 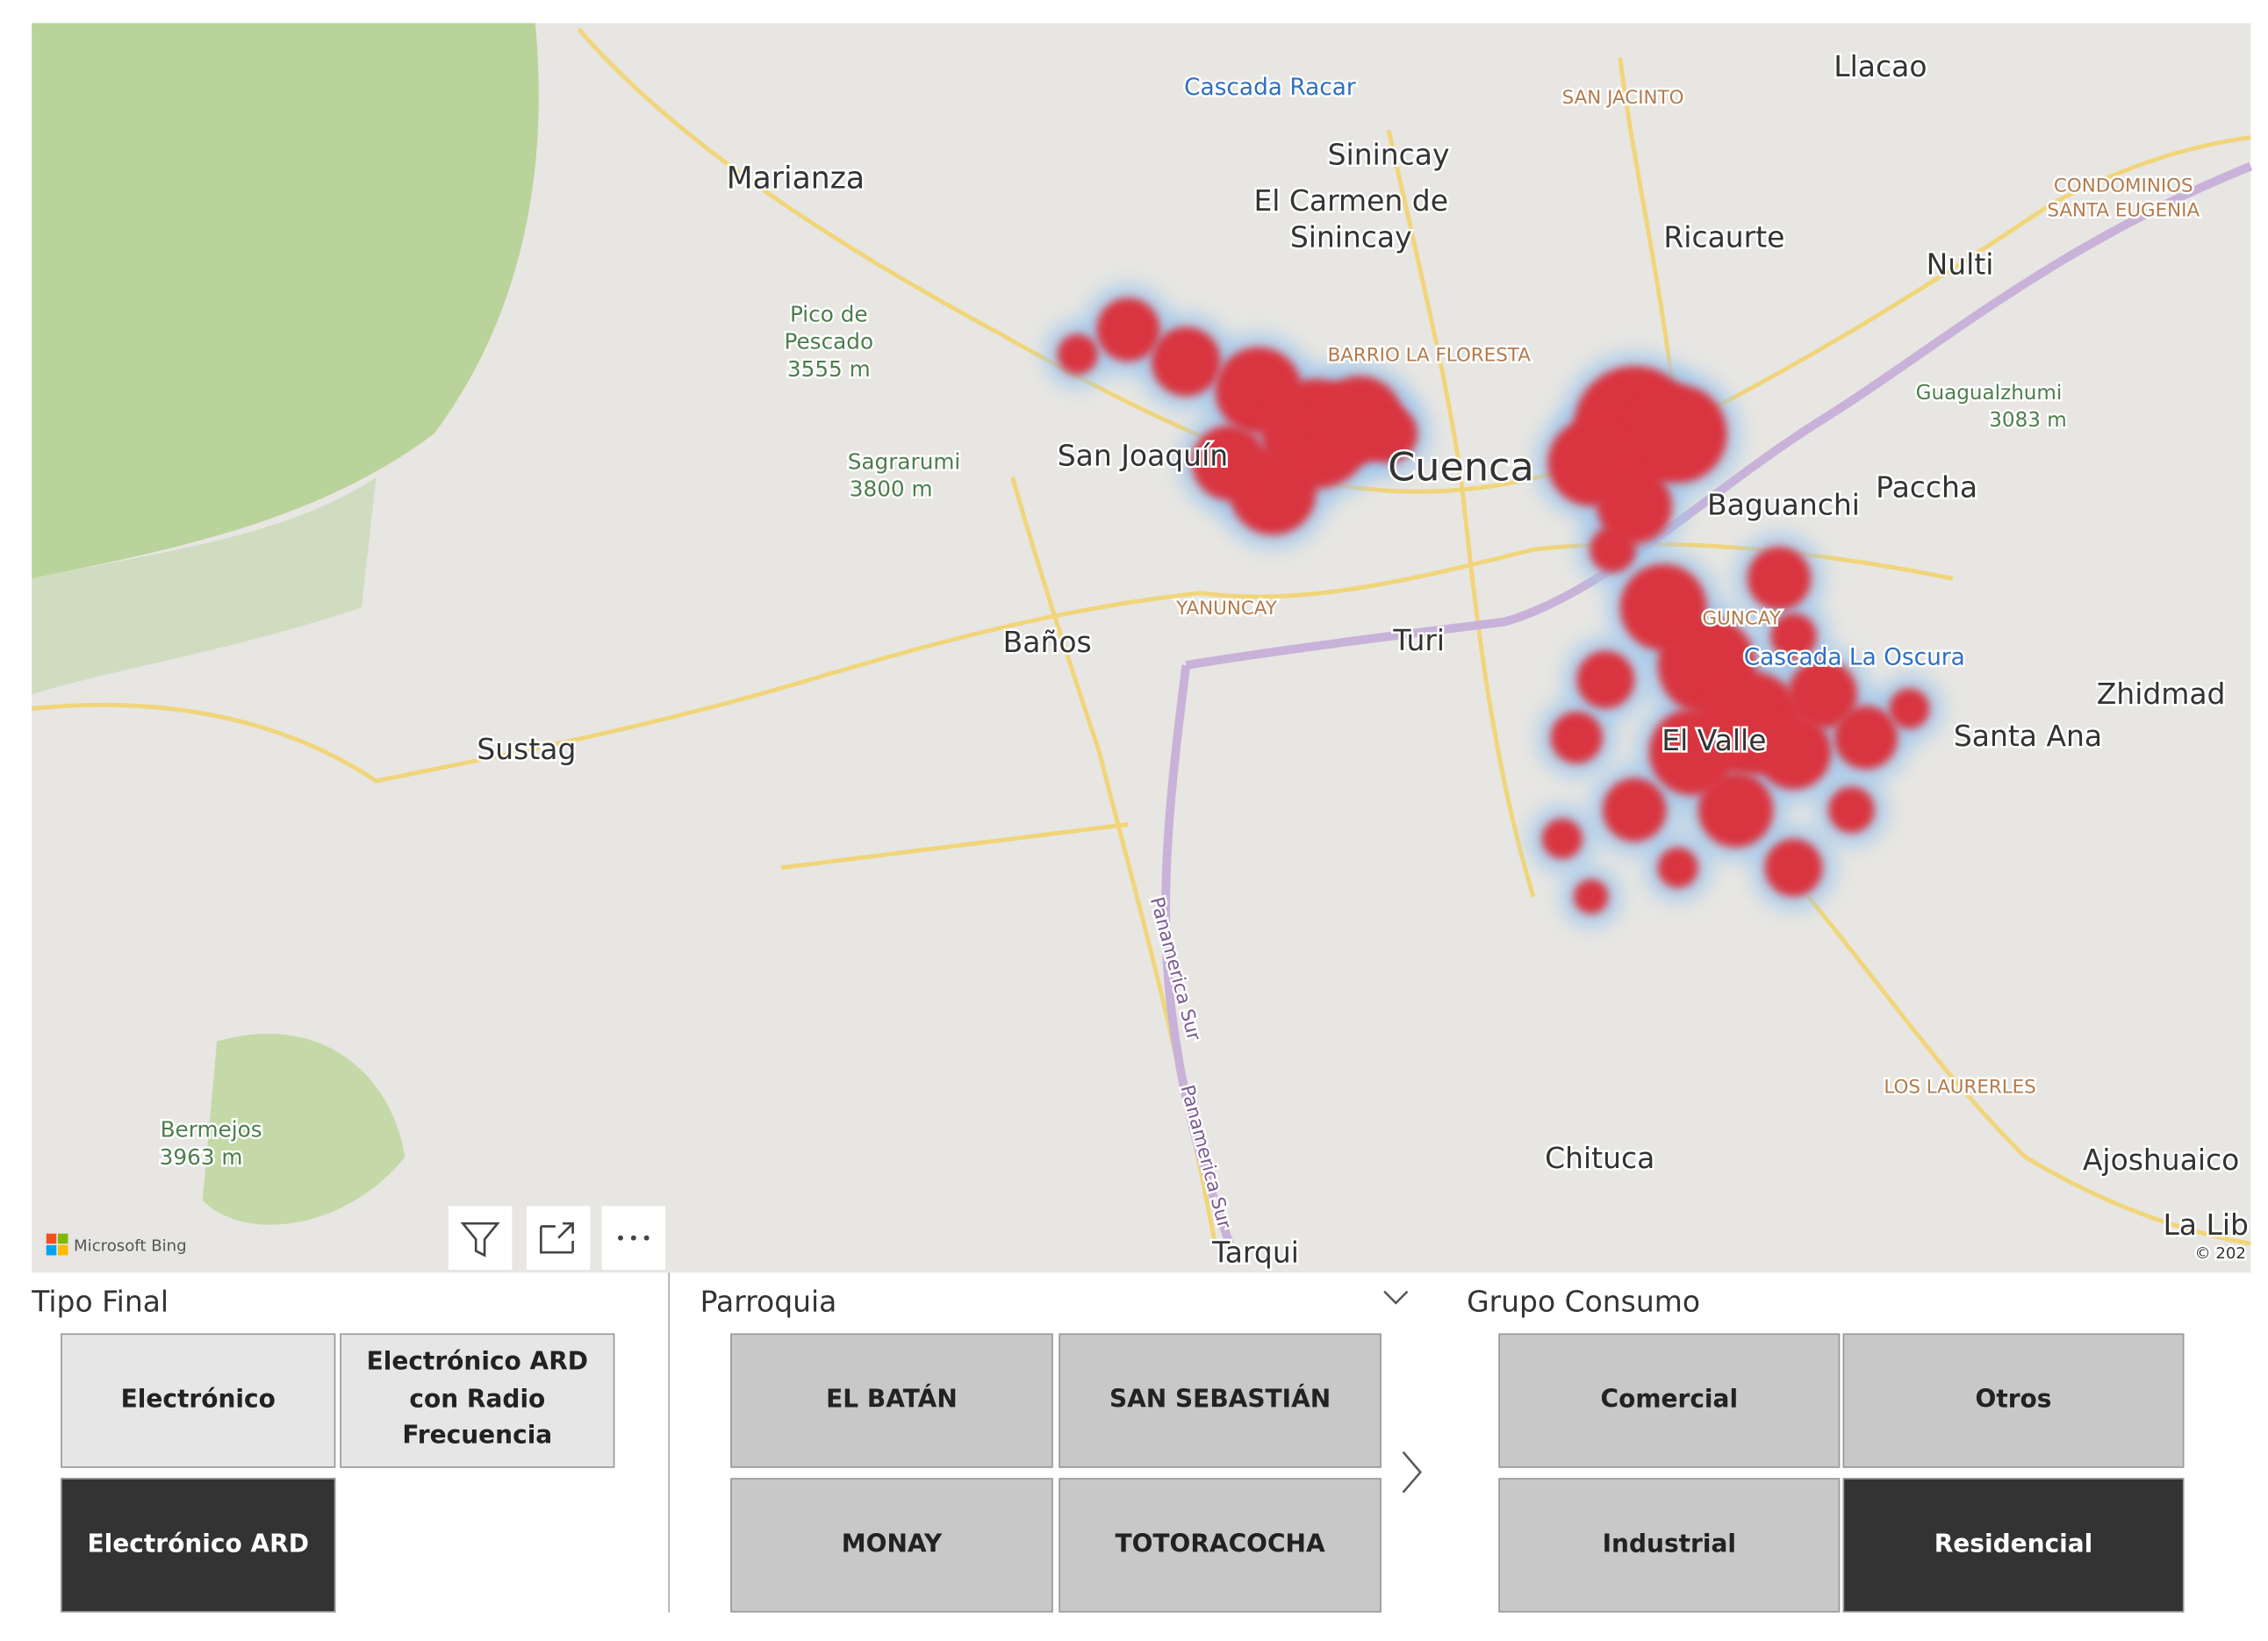 I want to click on place-label: El Valle, so click(x=1714, y=740).